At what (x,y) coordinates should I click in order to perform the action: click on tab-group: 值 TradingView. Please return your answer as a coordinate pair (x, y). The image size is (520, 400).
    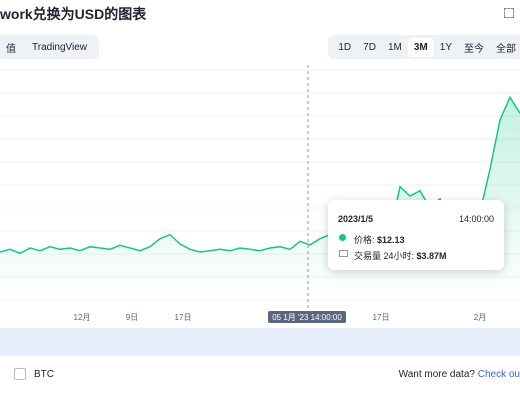
    Looking at the image, I should click on (50, 47).